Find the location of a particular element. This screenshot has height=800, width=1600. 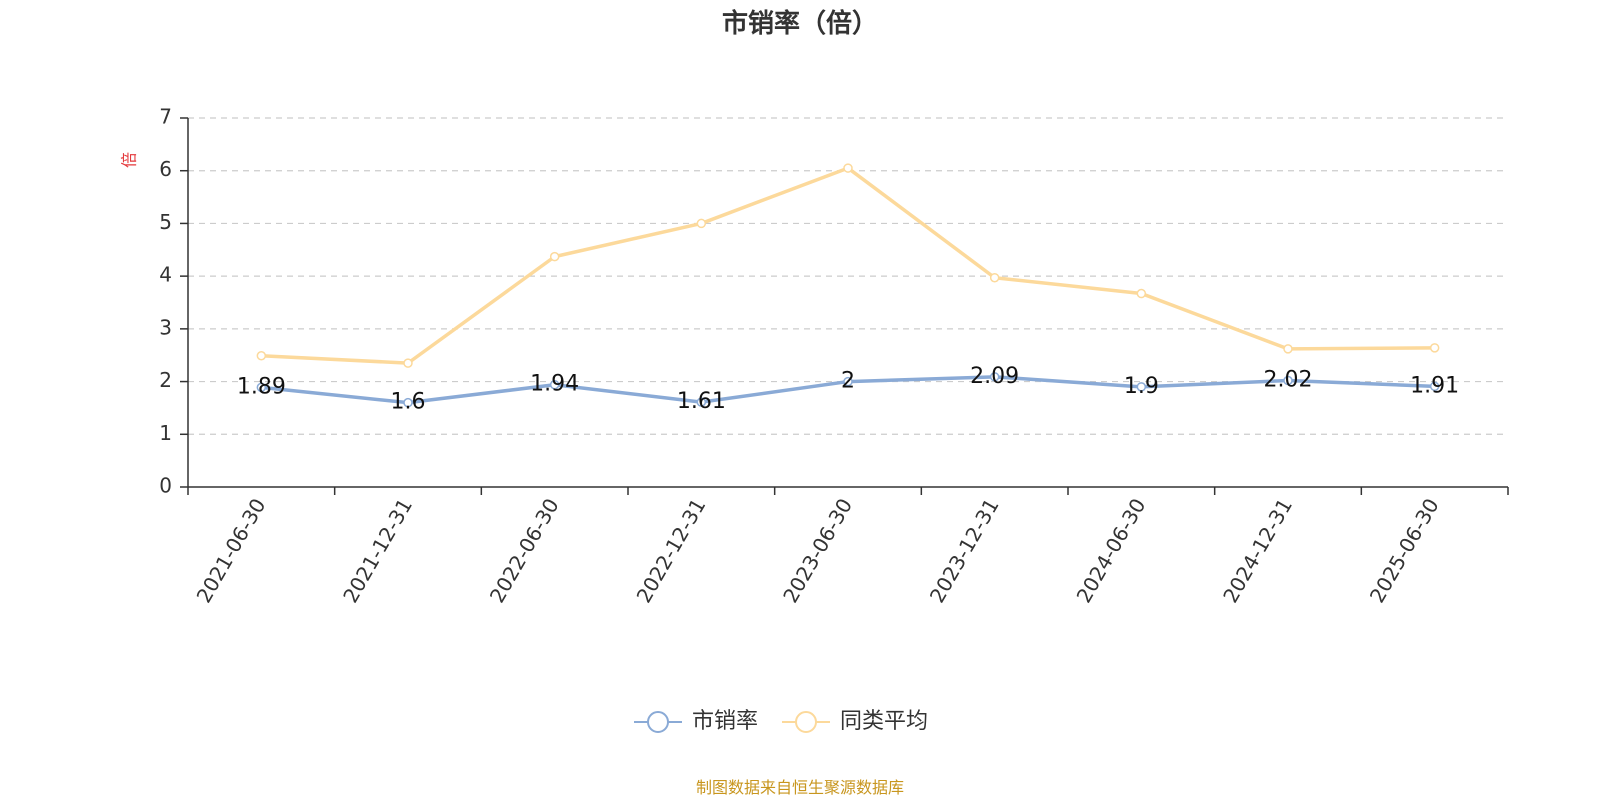

data-label: 1.89 is located at coordinates (261, 386).